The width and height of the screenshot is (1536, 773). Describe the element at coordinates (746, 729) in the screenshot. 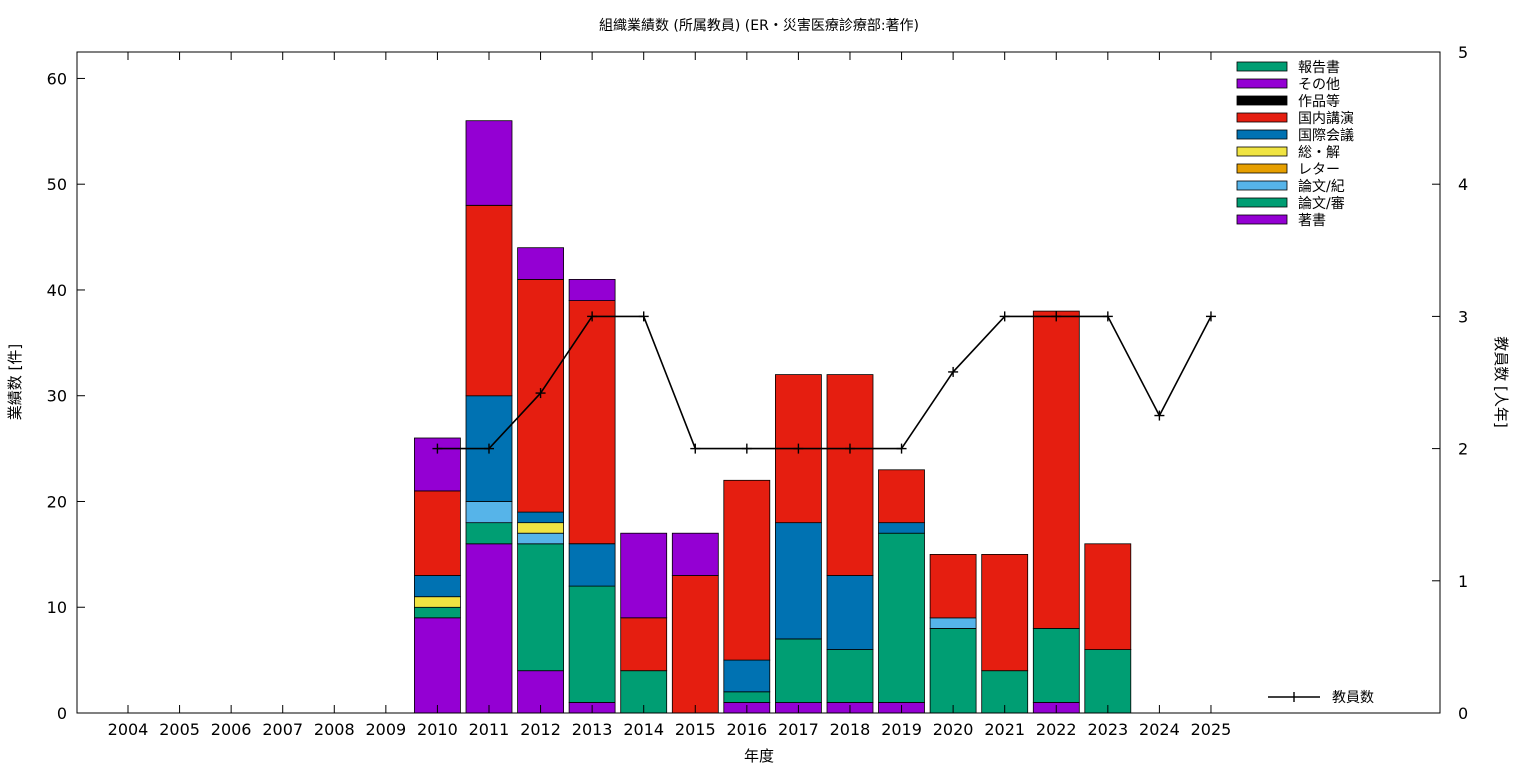

I see `x-tick-label: 2016` at that location.